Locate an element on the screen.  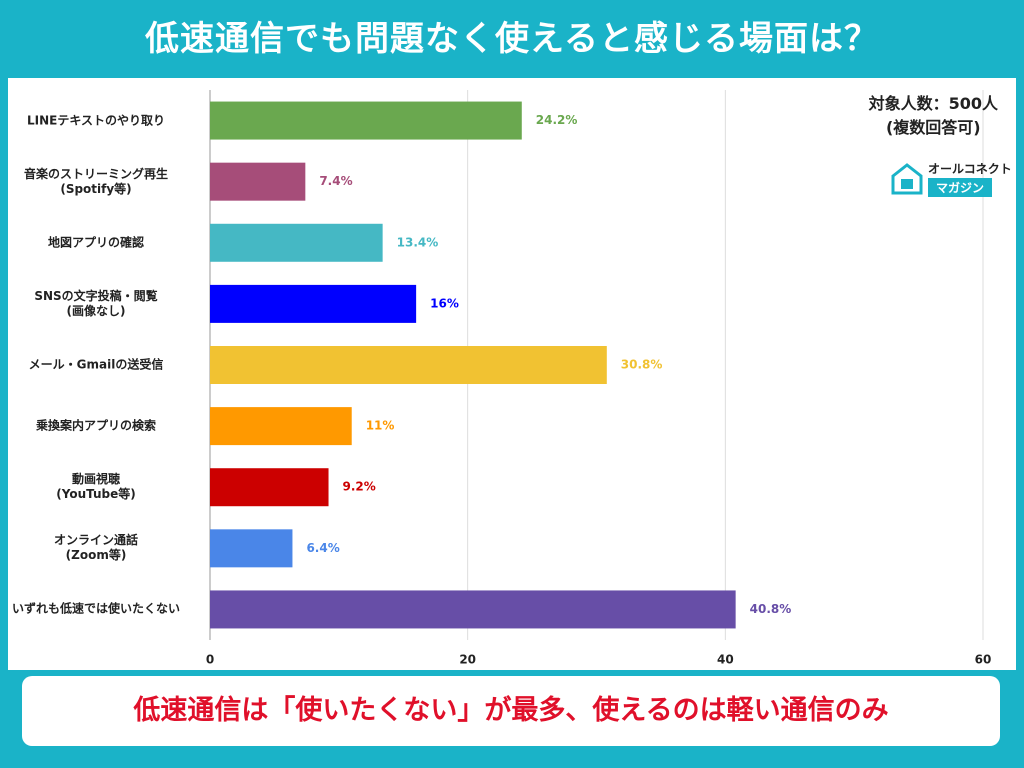
y-tick-label: オンライン通話 (Zoom等) is located at coordinates (95, 548).